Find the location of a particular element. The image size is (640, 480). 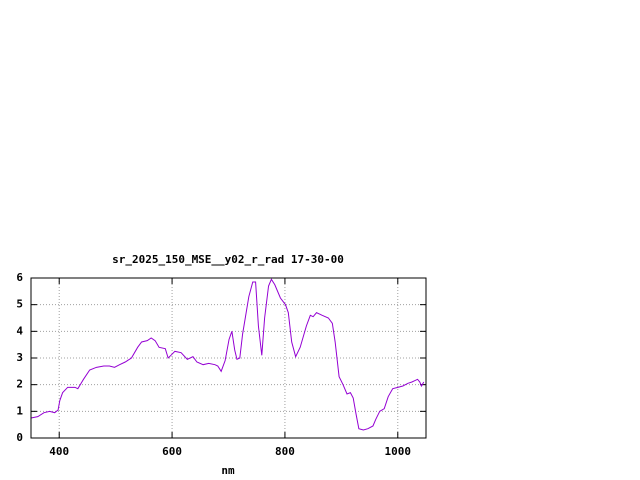

y-tick-label: 1 is located at coordinates (19, 410).